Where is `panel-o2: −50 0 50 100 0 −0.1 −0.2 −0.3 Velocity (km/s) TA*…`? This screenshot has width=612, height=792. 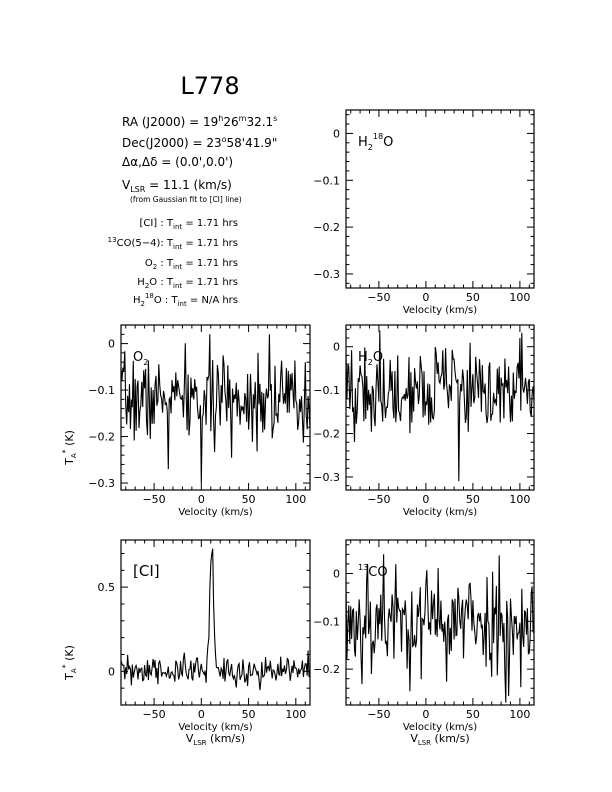
panel-o2: −50 0 50 100 0 −0.1 −0.2 −0.3 Velocity (km/s) TA*… is located at coordinates (186, 421).